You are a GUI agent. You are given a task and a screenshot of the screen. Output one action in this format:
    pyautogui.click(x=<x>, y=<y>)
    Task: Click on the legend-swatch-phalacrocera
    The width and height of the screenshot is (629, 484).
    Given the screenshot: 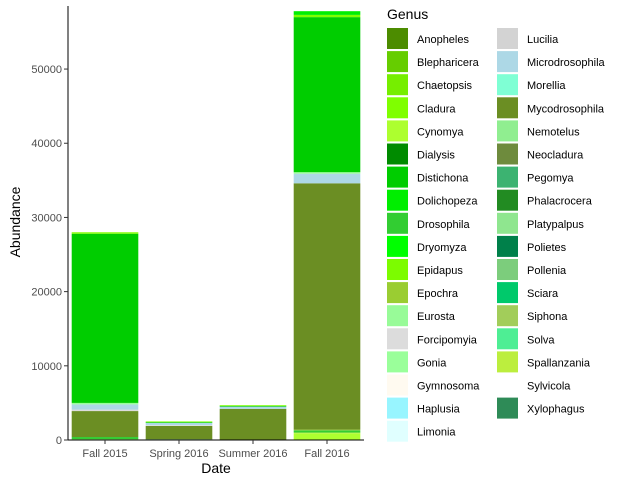 What is the action you would take?
    pyautogui.click(x=507, y=200)
    